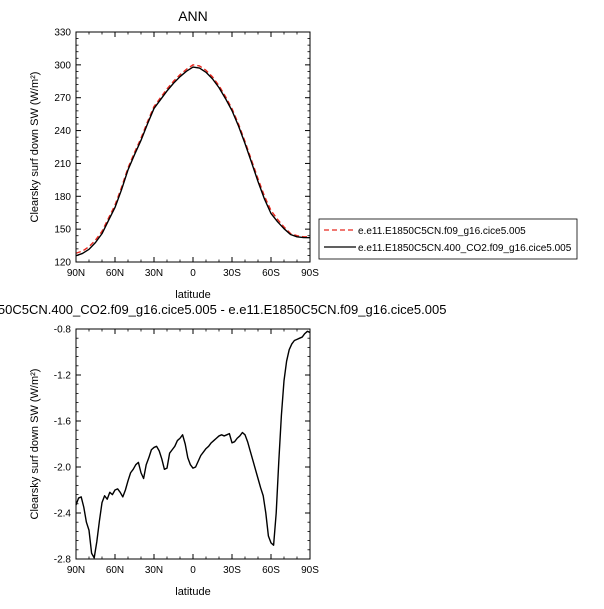 Image resolution: width=604 pixels, height=609 pixels. What do you see at coordinates (232, 273) in the screenshot?
I see `top-x-tick-label: 30S` at bounding box center [232, 273].